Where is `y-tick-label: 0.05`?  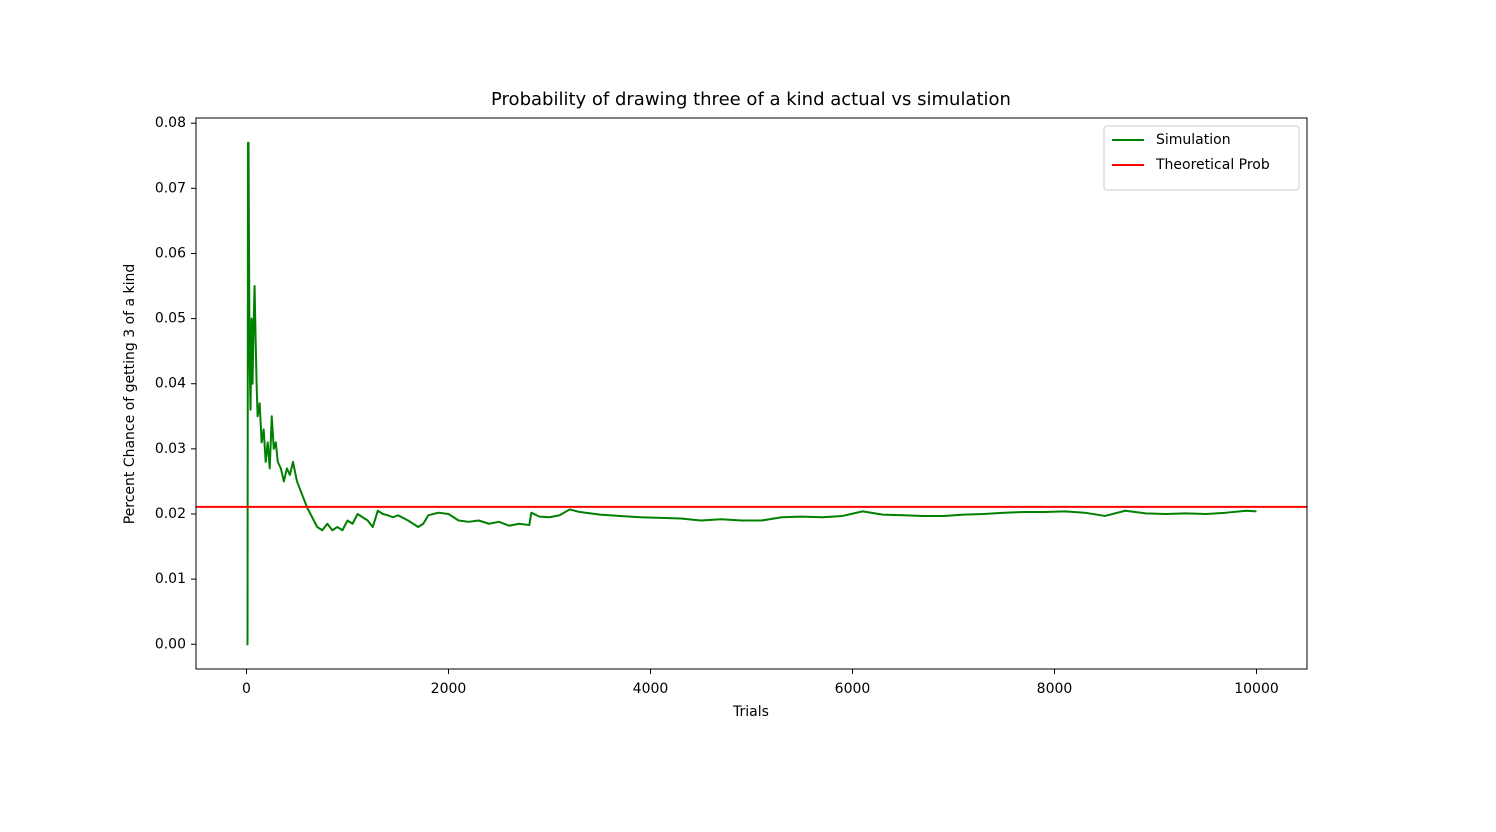
y-tick-label: 0.05 is located at coordinates (170, 319).